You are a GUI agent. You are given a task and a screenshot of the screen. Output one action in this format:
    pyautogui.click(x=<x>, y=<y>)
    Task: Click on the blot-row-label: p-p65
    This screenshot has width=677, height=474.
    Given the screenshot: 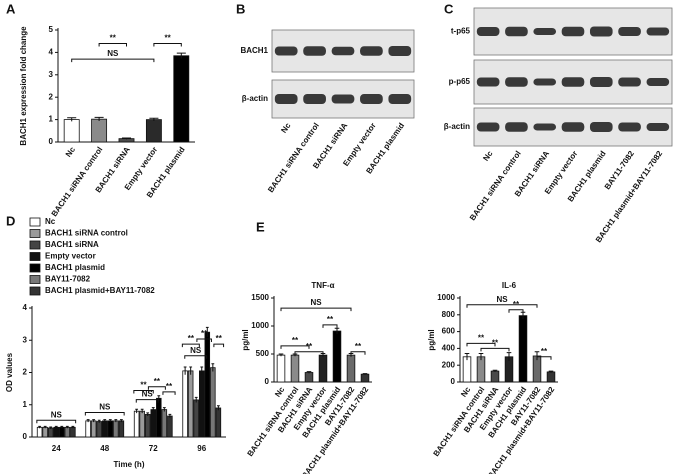 What is the action you would take?
    pyautogui.click(x=460, y=81)
    